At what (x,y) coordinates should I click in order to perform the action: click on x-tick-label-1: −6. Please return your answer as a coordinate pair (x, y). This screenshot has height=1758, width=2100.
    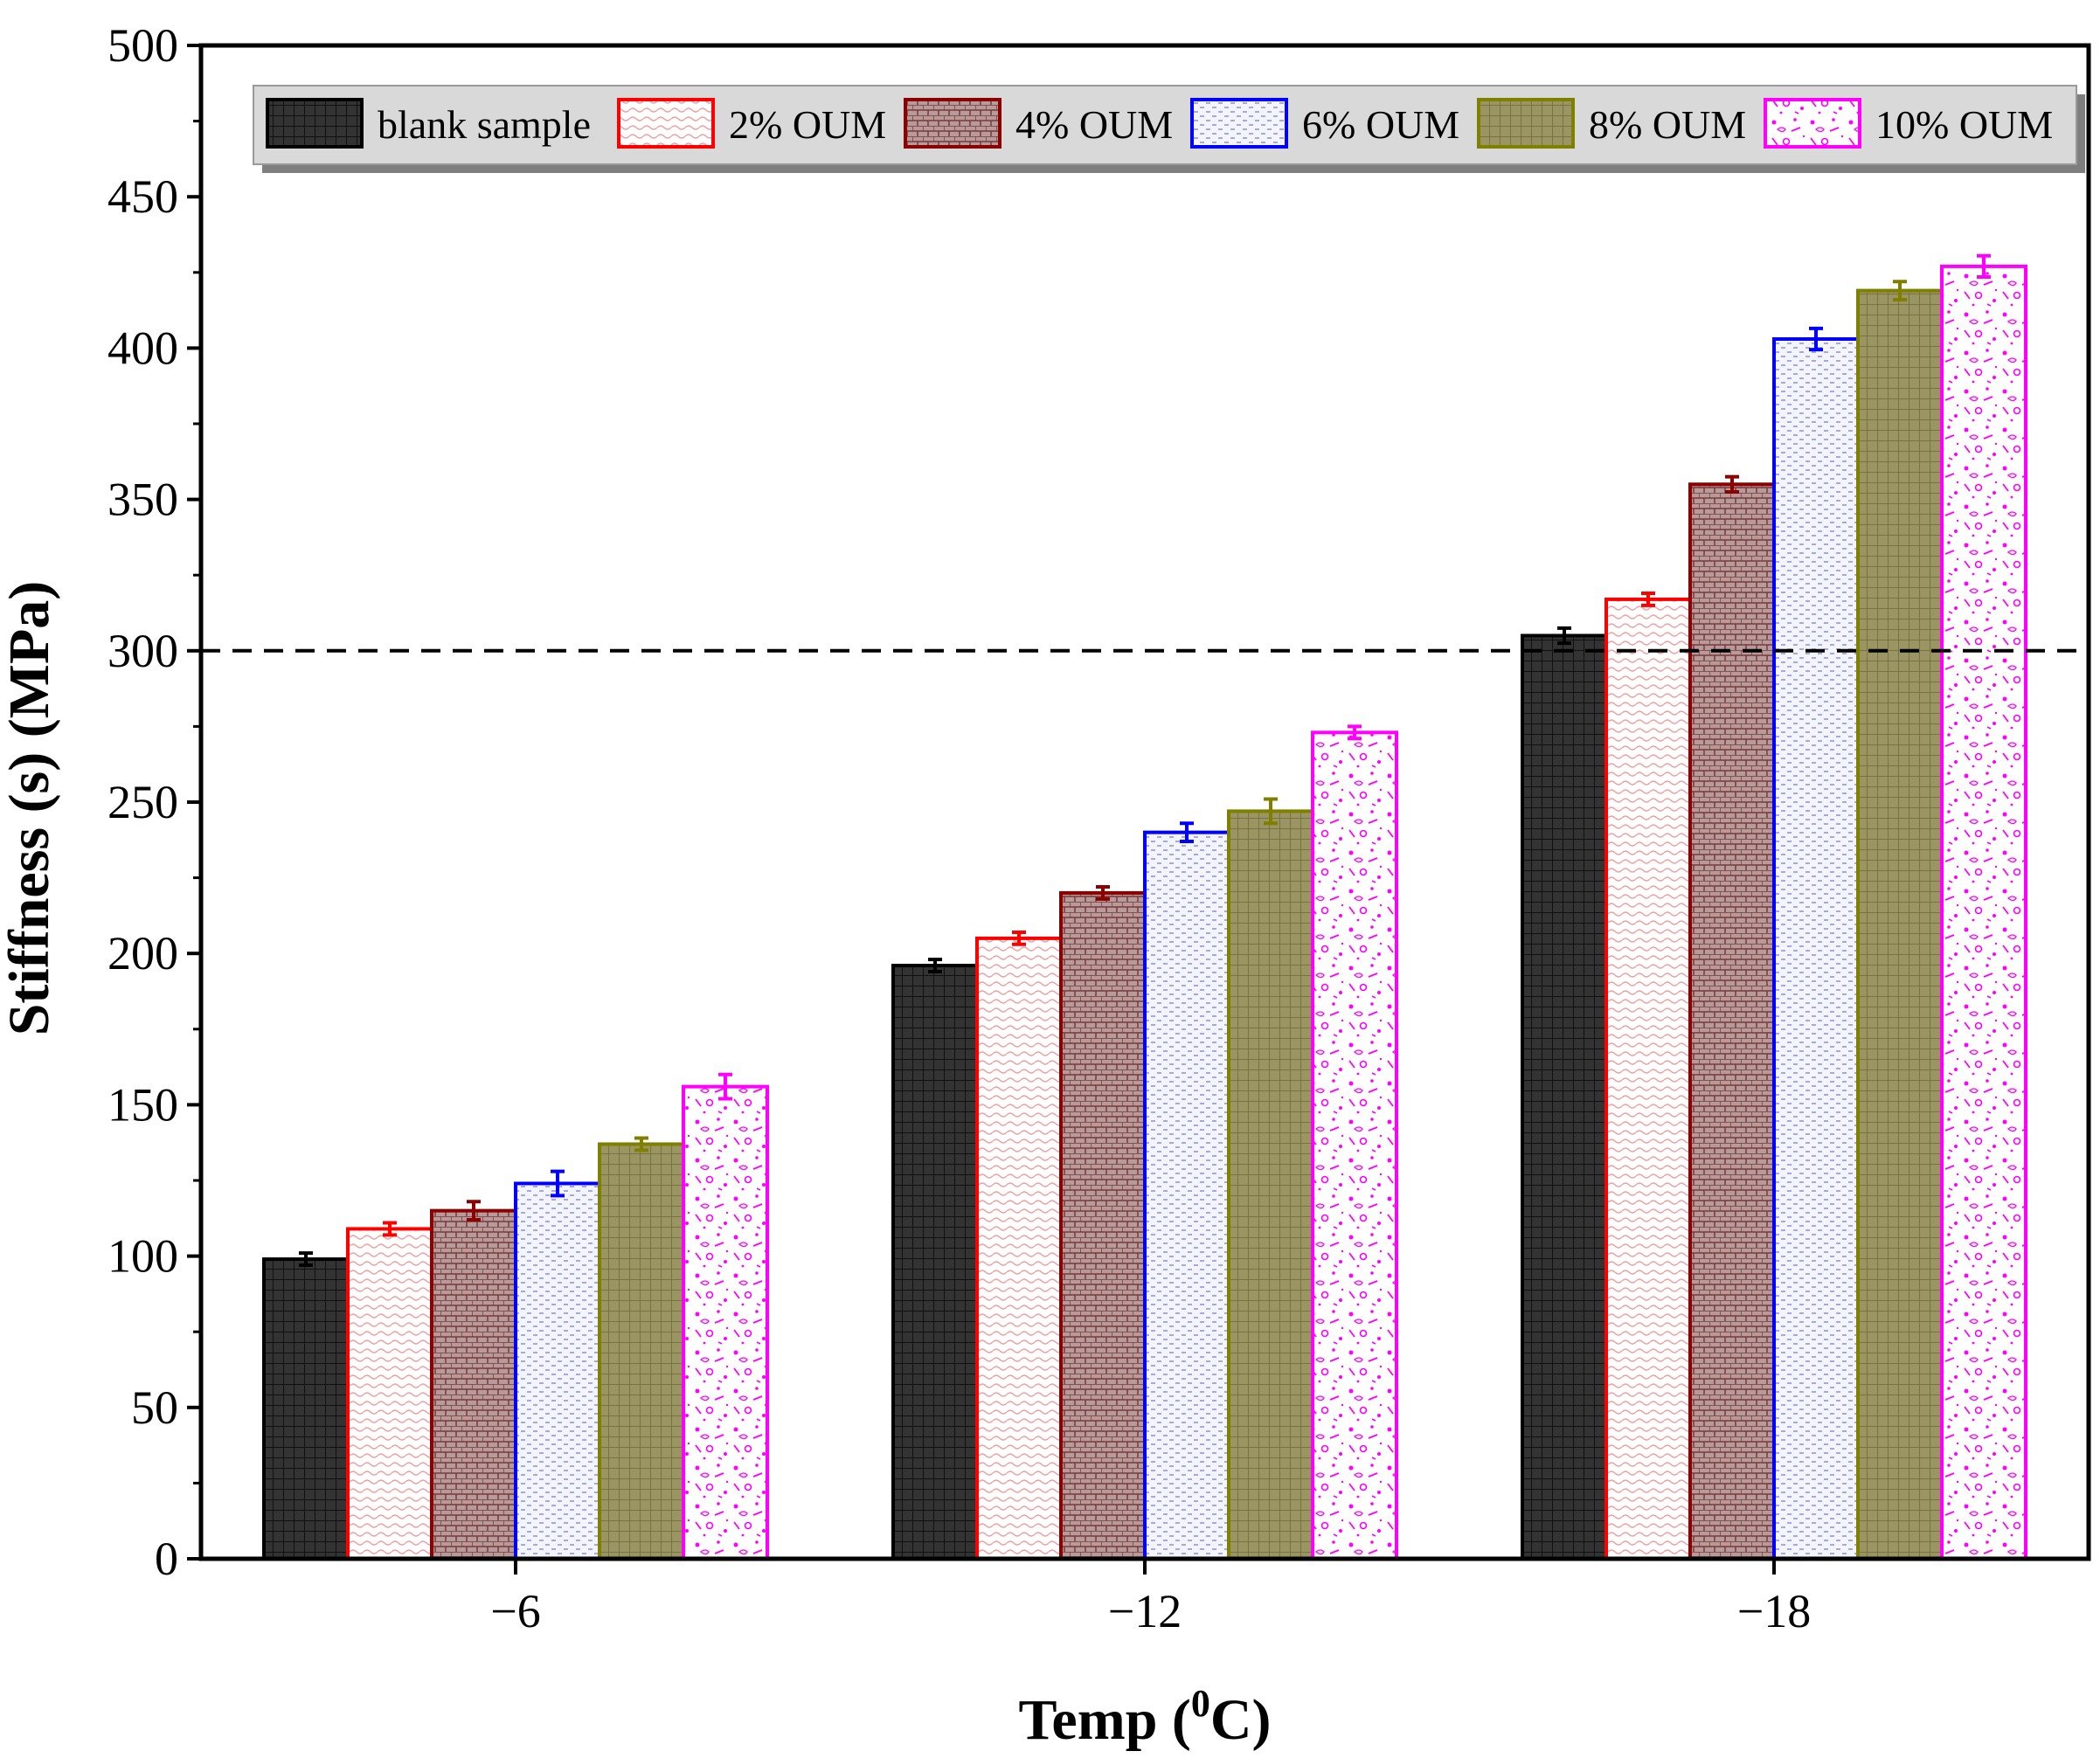
    Looking at the image, I should click on (515, 1611).